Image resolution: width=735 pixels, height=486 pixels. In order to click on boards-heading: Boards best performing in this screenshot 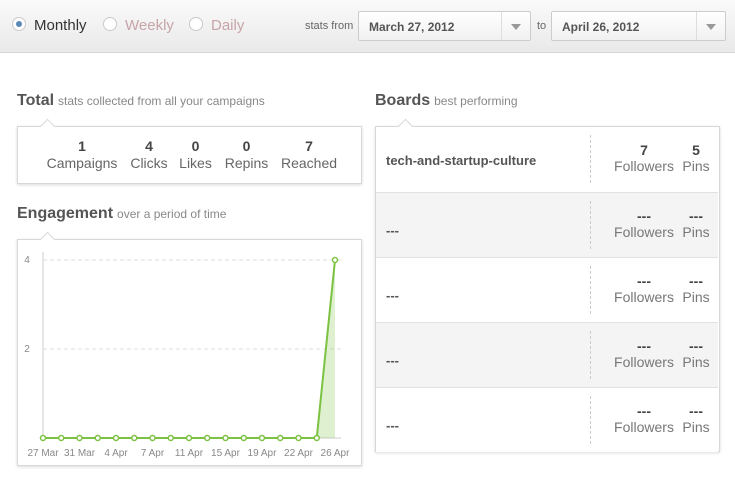, I will do `click(446, 101)`.